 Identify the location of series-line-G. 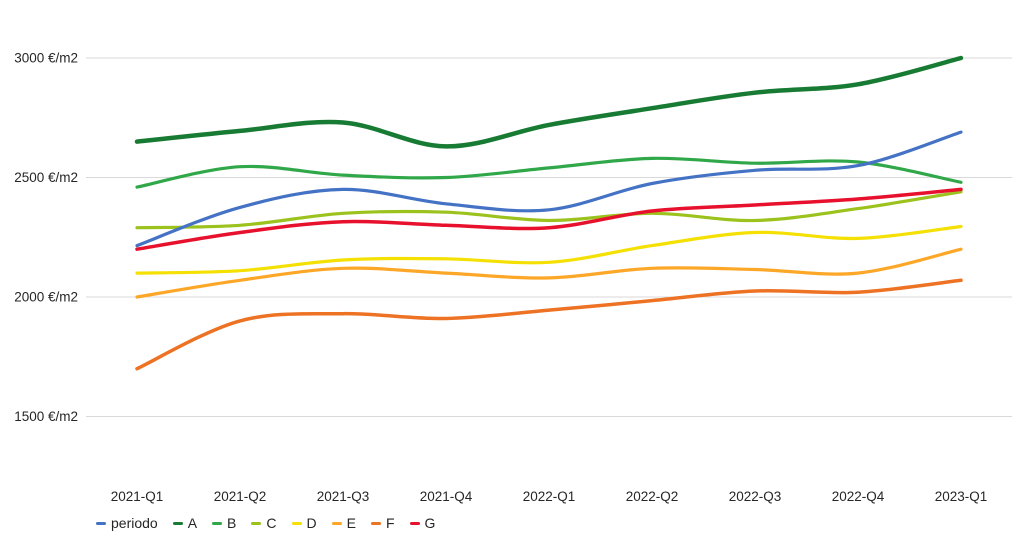
(549, 219).